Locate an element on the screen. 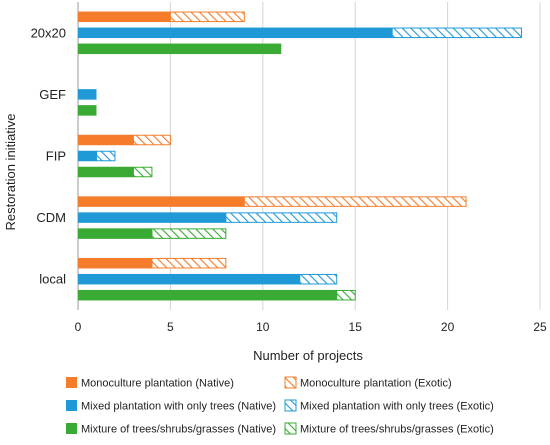  bar-FIP-2-native is located at coordinates (106, 172).